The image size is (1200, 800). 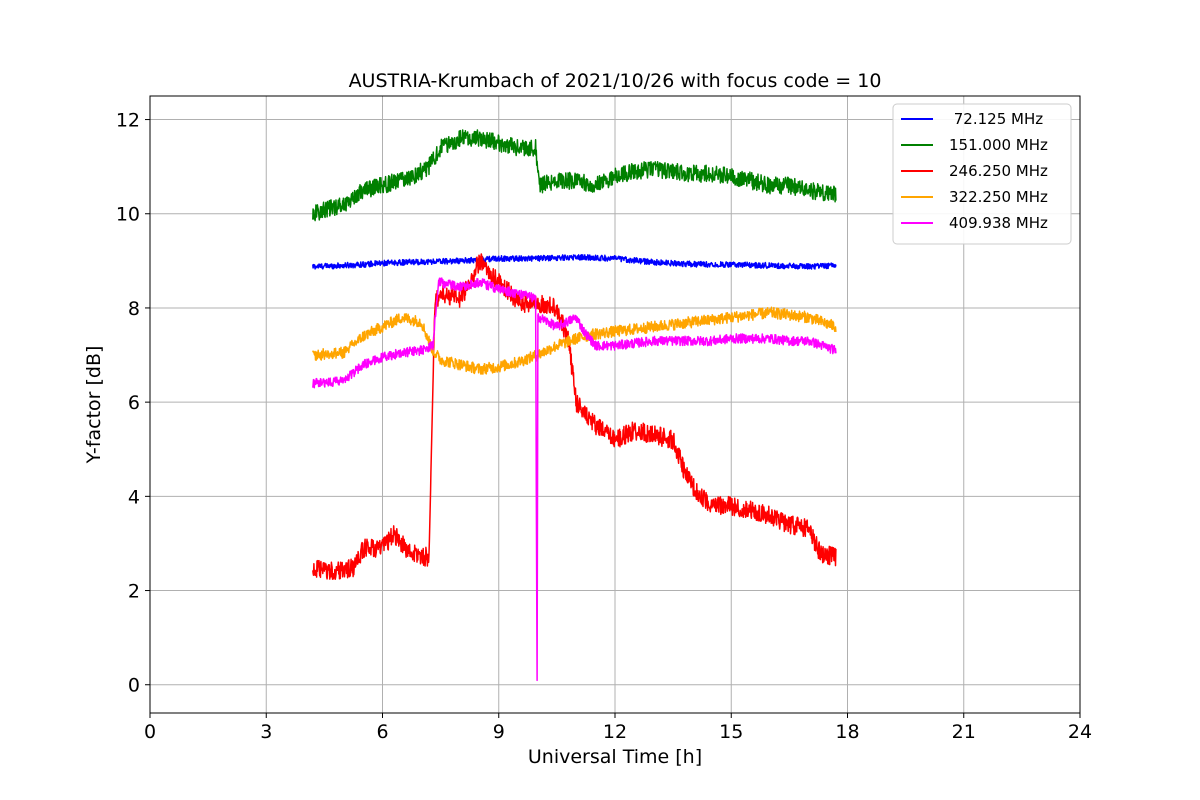 I want to click on y-axis-label: Y-factor [dB], so click(x=94, y=405).